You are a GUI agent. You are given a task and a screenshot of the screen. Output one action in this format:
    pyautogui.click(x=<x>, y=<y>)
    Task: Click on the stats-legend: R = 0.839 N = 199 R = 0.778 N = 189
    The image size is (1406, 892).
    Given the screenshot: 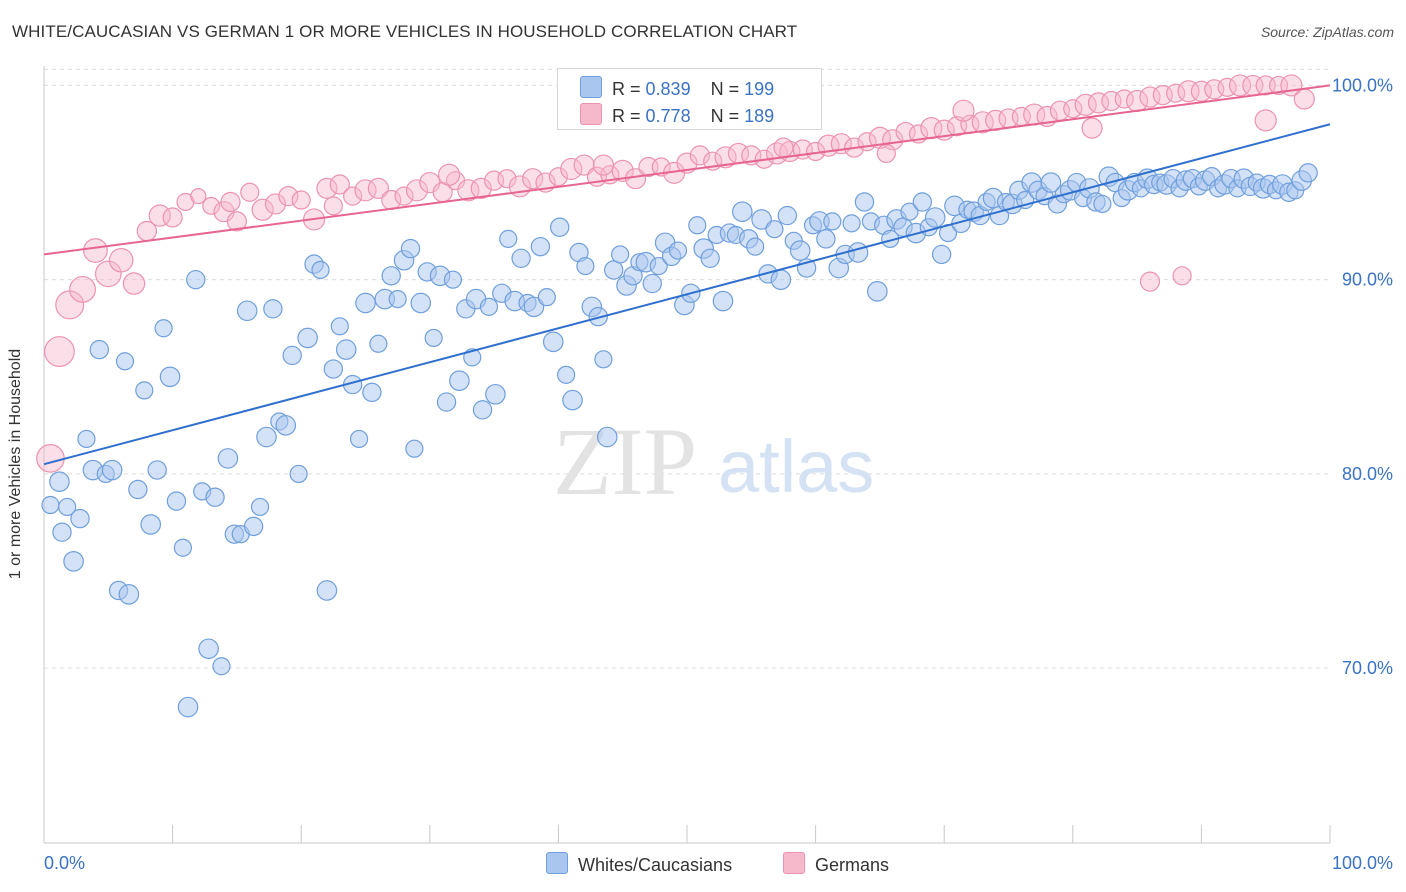 What is the action you would take?
    pyautogui.click(x=689, y=99)
    